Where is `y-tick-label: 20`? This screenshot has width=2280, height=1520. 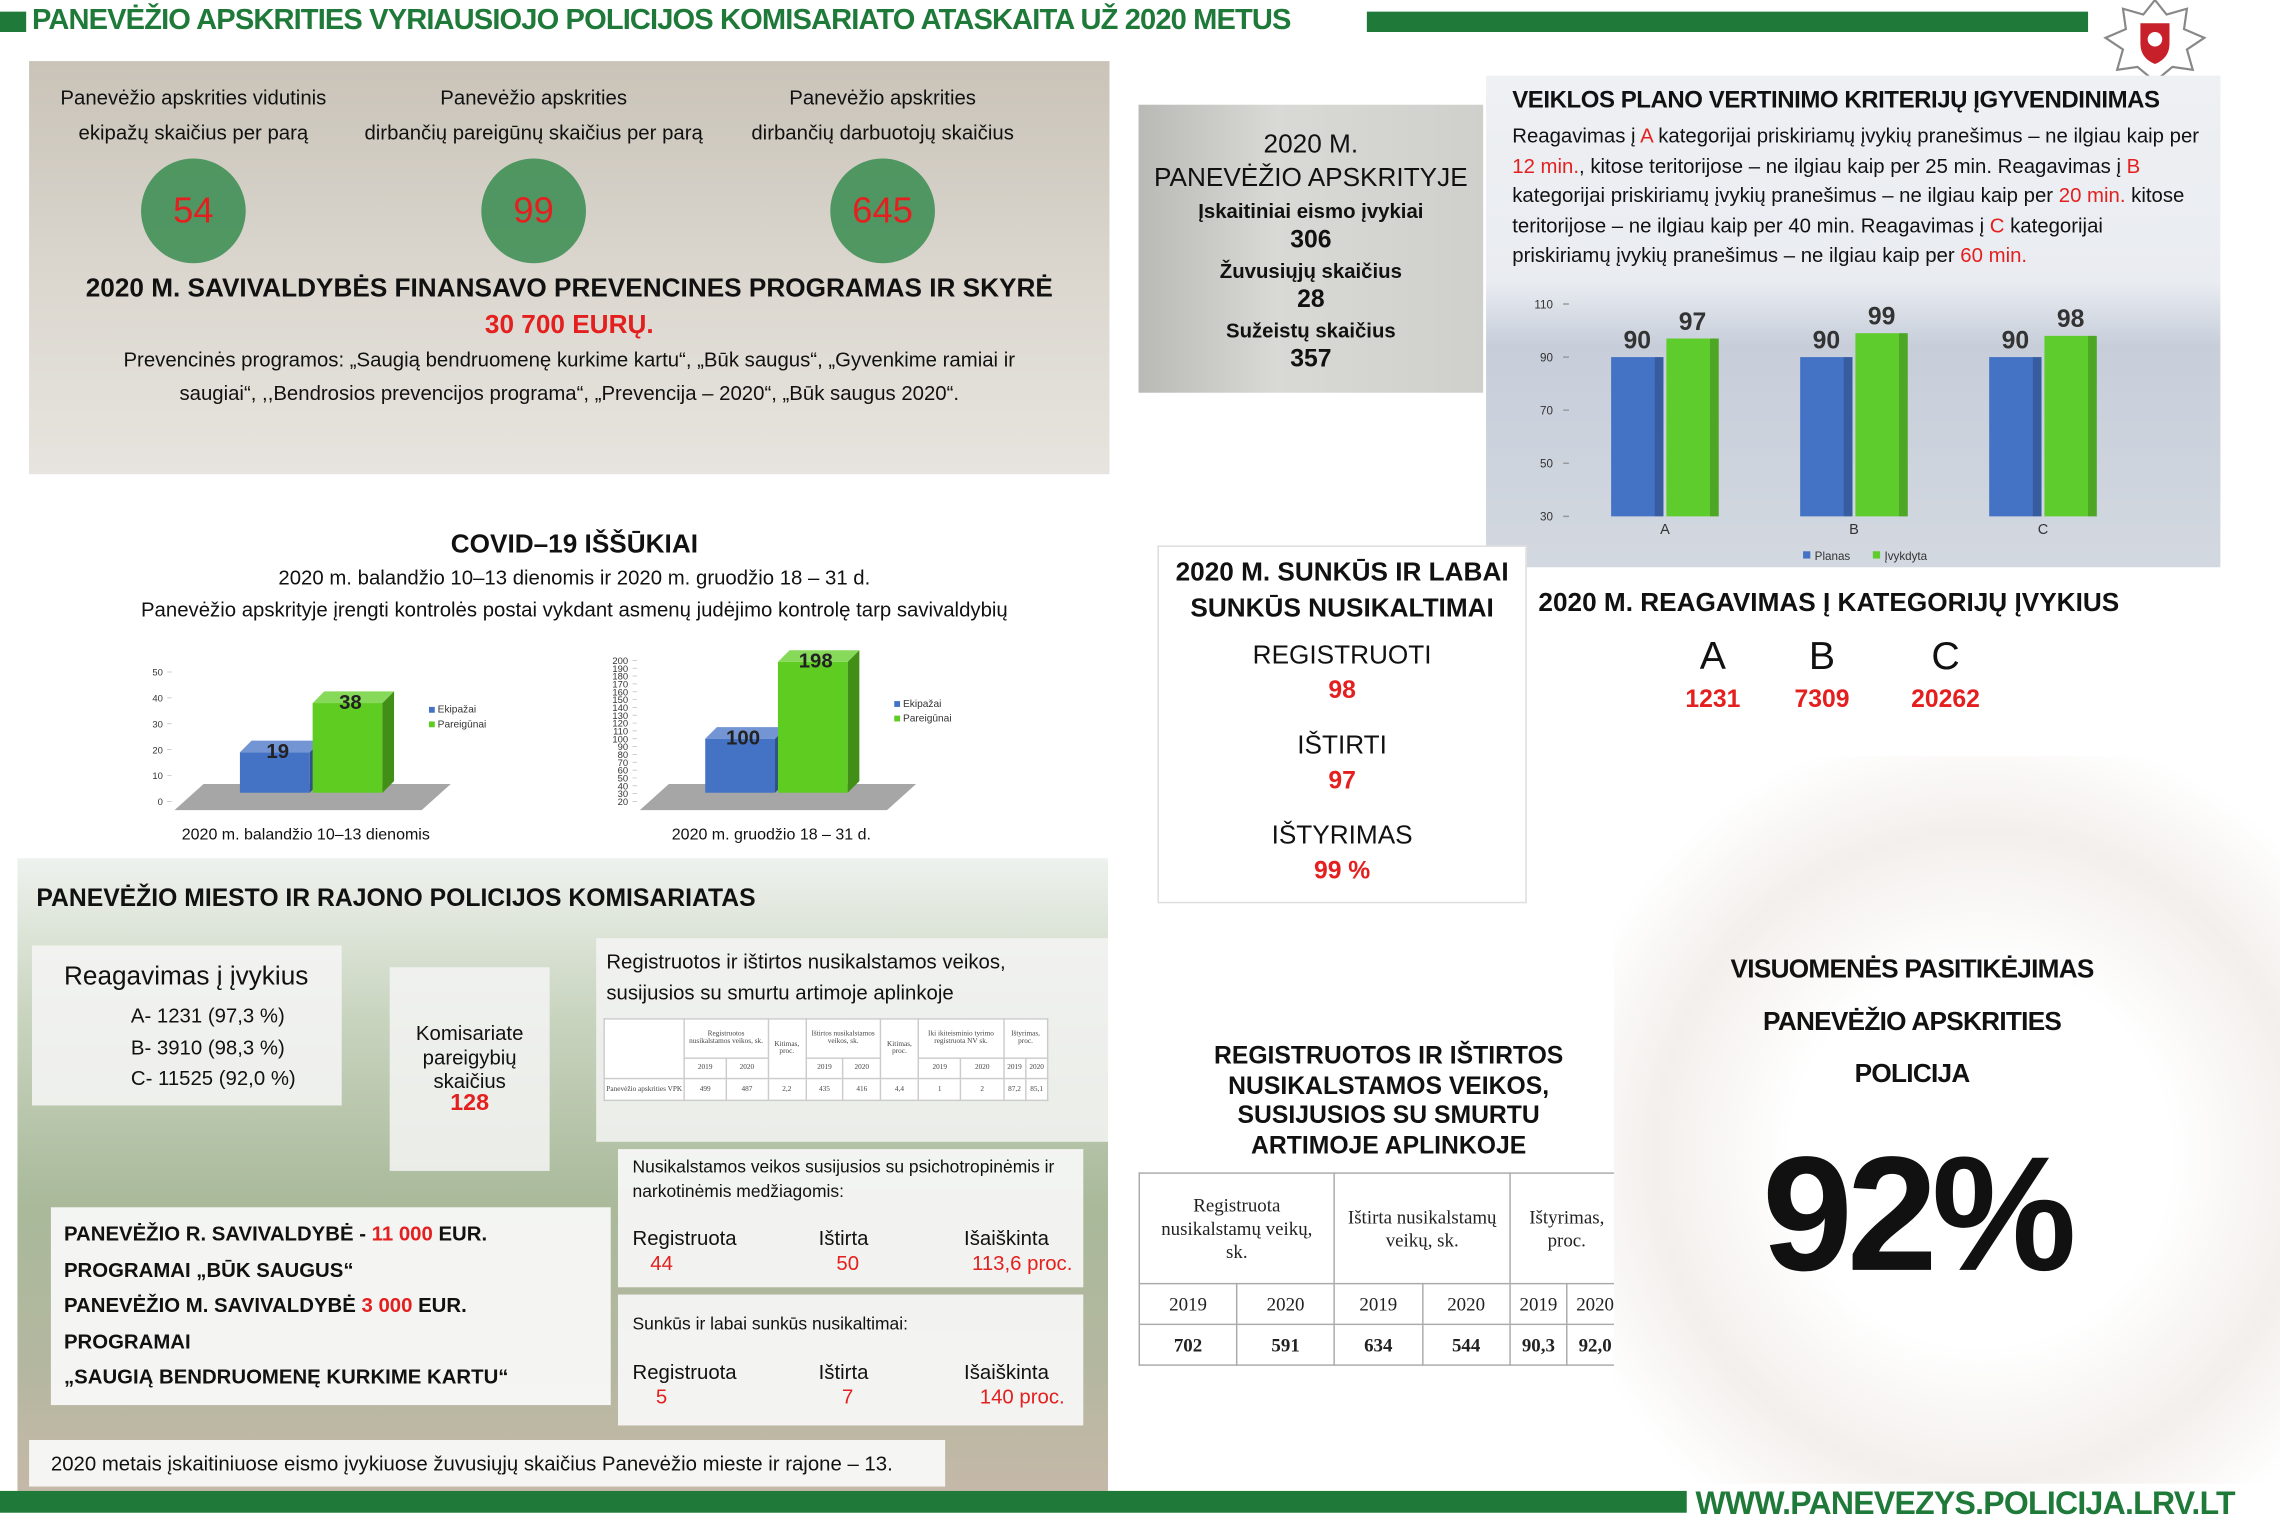
y-tick-label: 20 is located at coordinates (623, 802).